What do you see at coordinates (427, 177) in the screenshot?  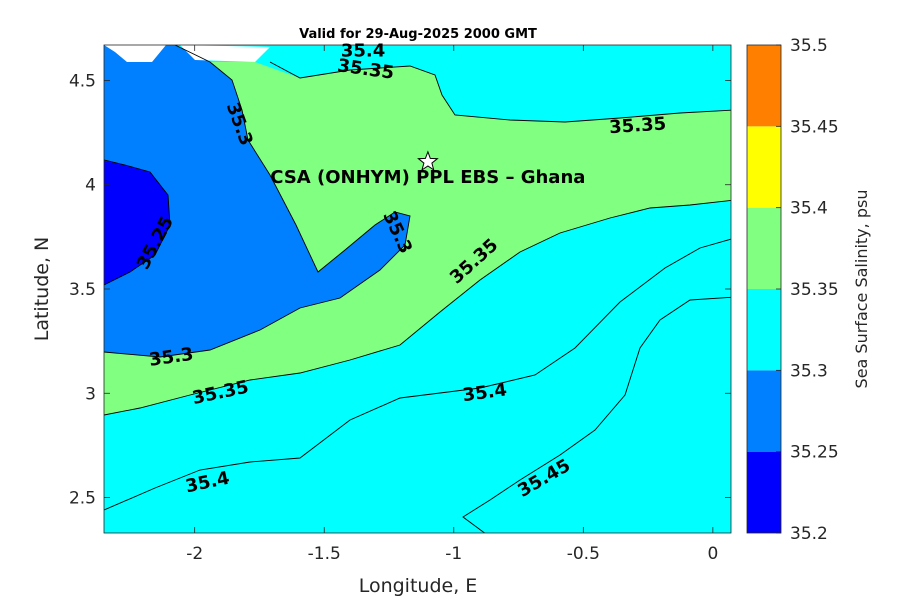 I see `site-label: CSA (ONHYM) PPL EBS – Ghana` at bounding box center [427, 177].